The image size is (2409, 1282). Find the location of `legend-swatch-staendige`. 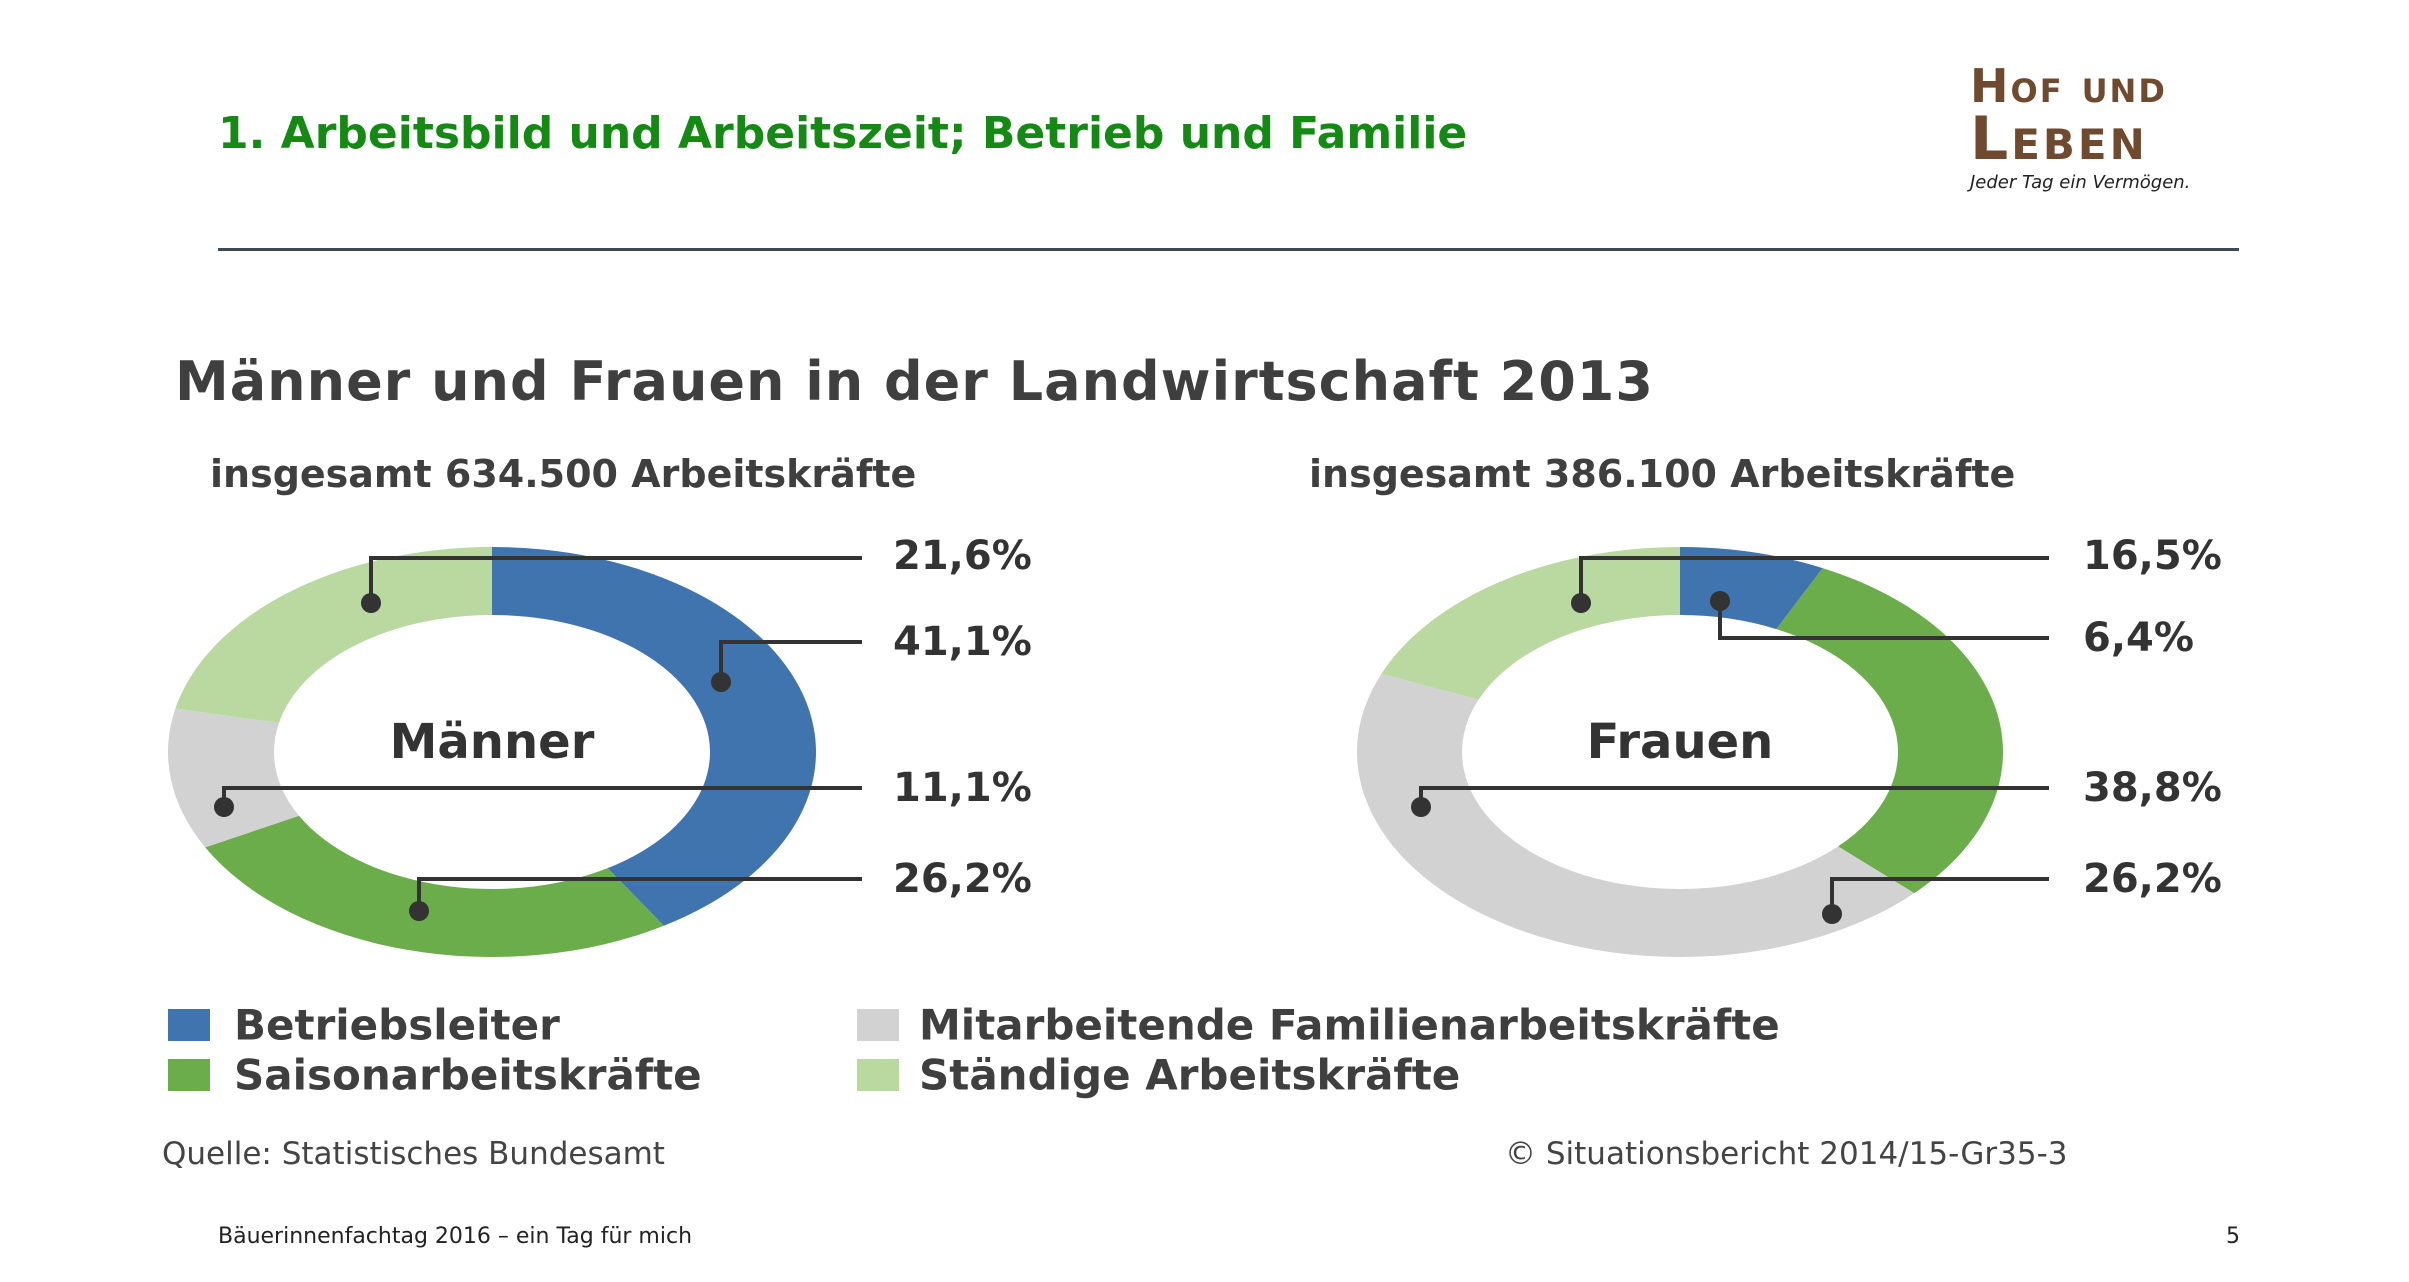

legend-swatch-staendige is located at coordinates (878, 1075).